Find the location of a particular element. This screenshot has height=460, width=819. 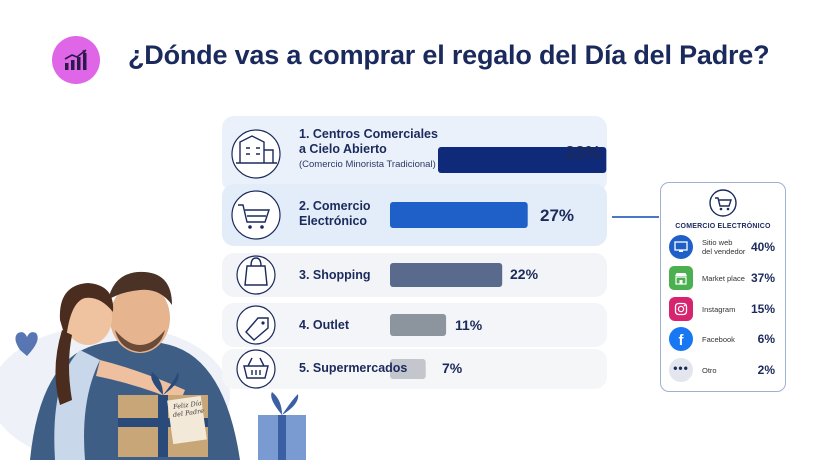

row-label-comercio-electronico: 2. Comercio Electrónico is located at coordinates (335, 214).